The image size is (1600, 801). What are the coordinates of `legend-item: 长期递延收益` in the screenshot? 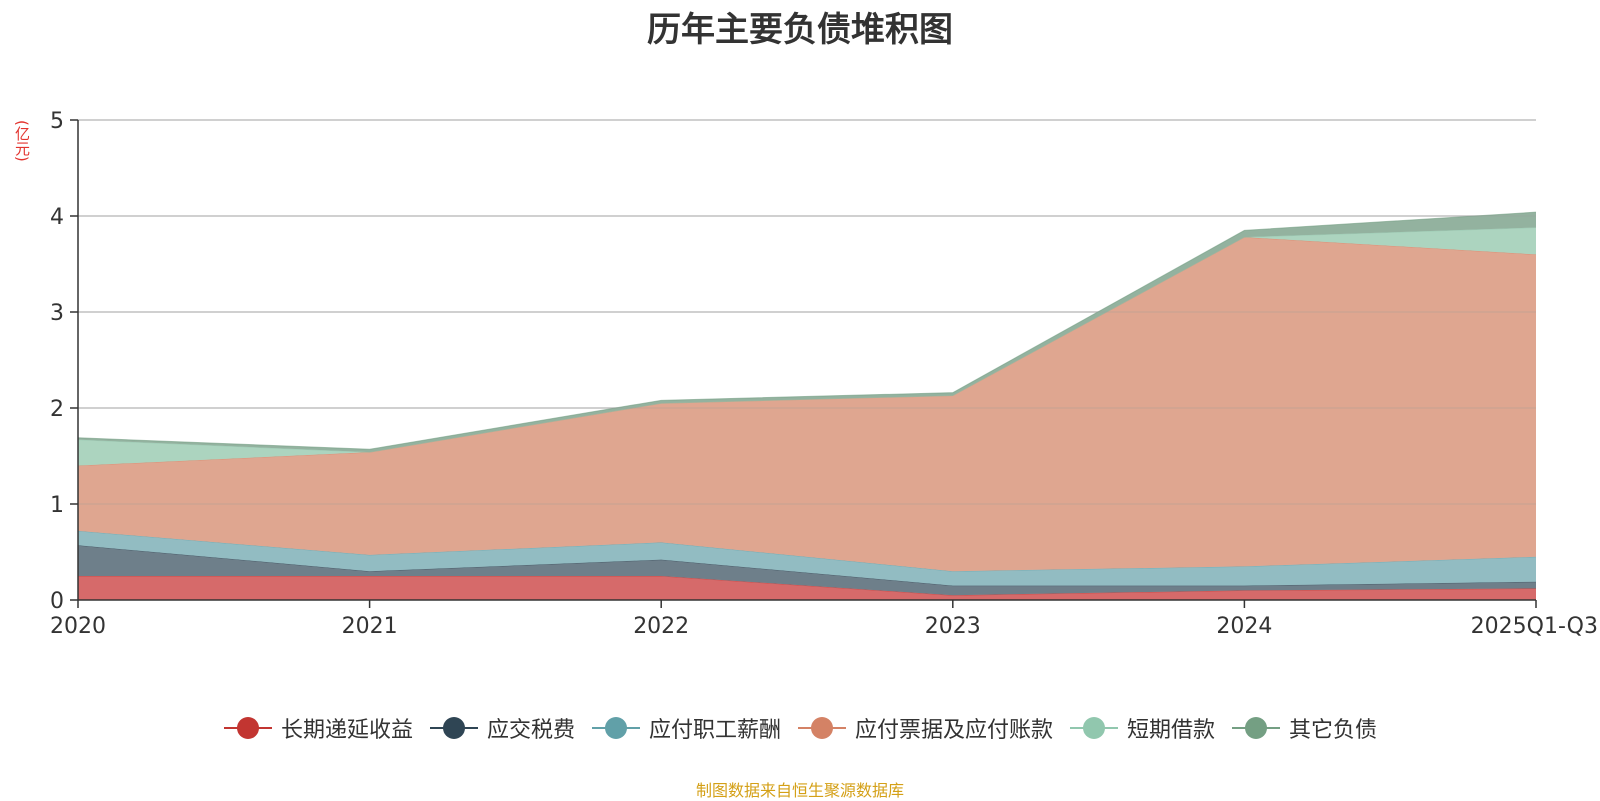 It's located at (318, 728).